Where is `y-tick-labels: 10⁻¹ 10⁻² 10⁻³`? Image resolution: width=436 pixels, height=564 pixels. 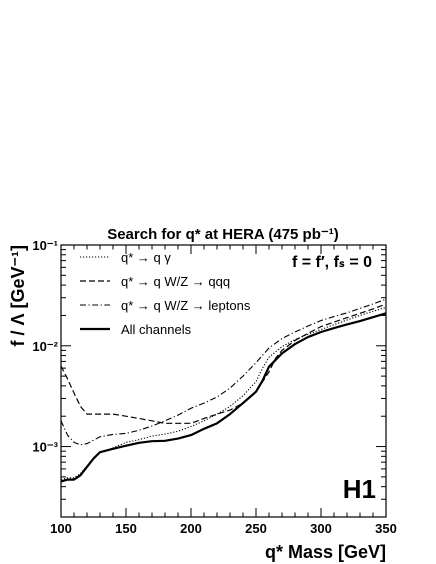 y-tick-labels: 10⁻¹ 10⁻² 10⁻³ is located at coordinates (45, 346).